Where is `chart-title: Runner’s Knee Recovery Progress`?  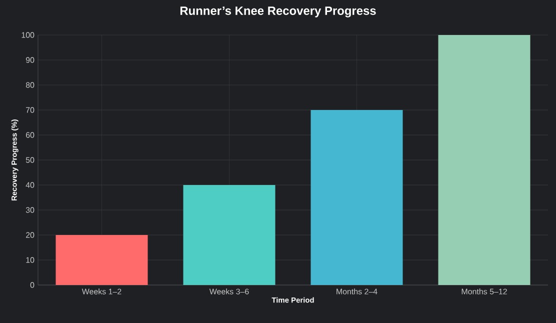
chart-title: Runner’s Knee Recovery Progress is located at coordinates (278, 12).